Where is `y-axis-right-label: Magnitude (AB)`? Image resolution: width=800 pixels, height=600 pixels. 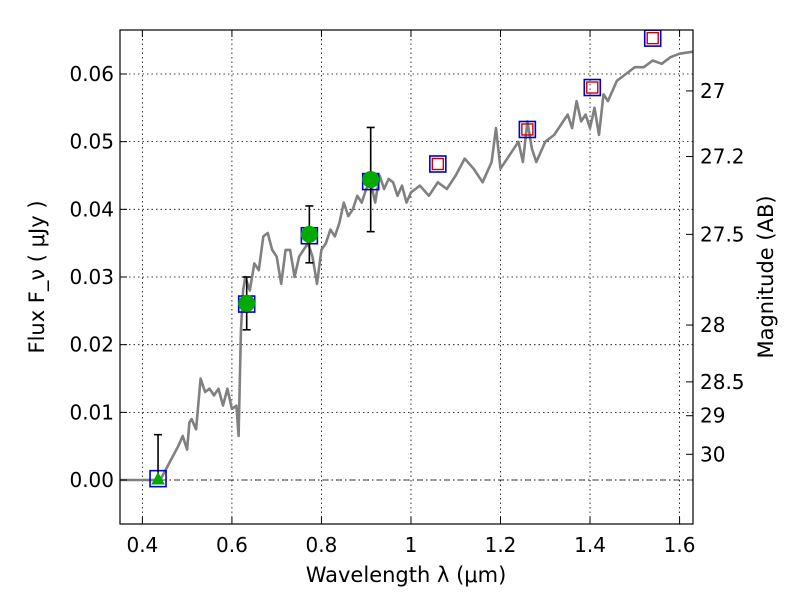
y-axis-right-label: Magnitude (AB) is located at coordinates (766, 276).